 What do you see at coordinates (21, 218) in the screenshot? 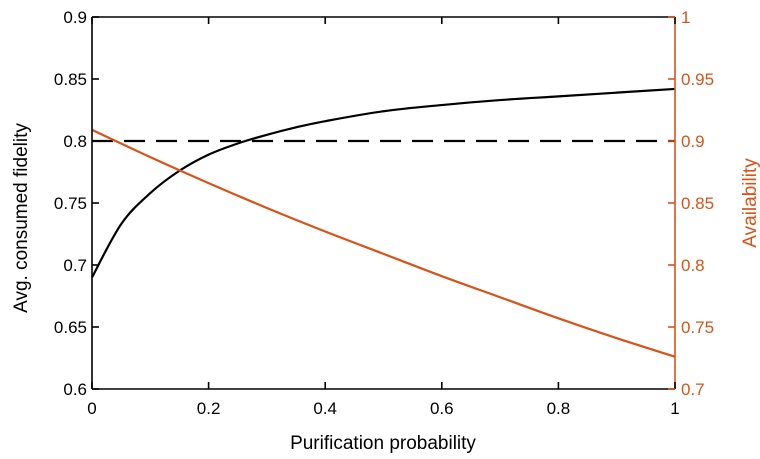
I see `y-left-axis-title: Avg. consumed fidelity` at bounding box center [21, 218].